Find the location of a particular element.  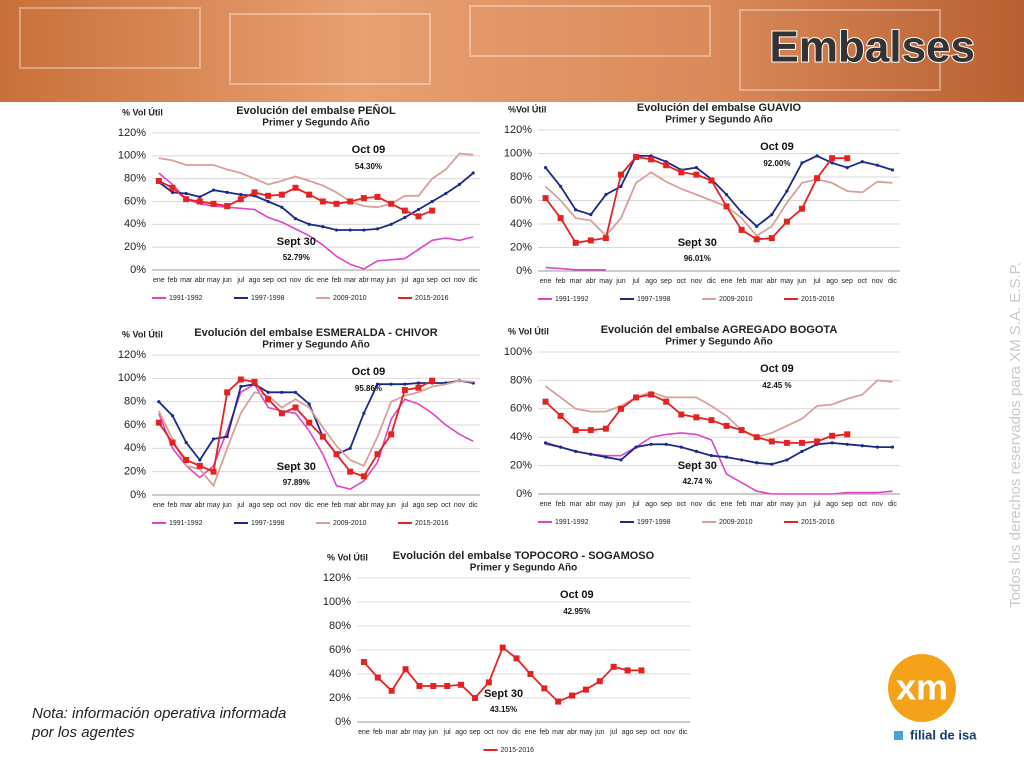

annotation-value: 42.74 % is located at coordinates (697, 481).